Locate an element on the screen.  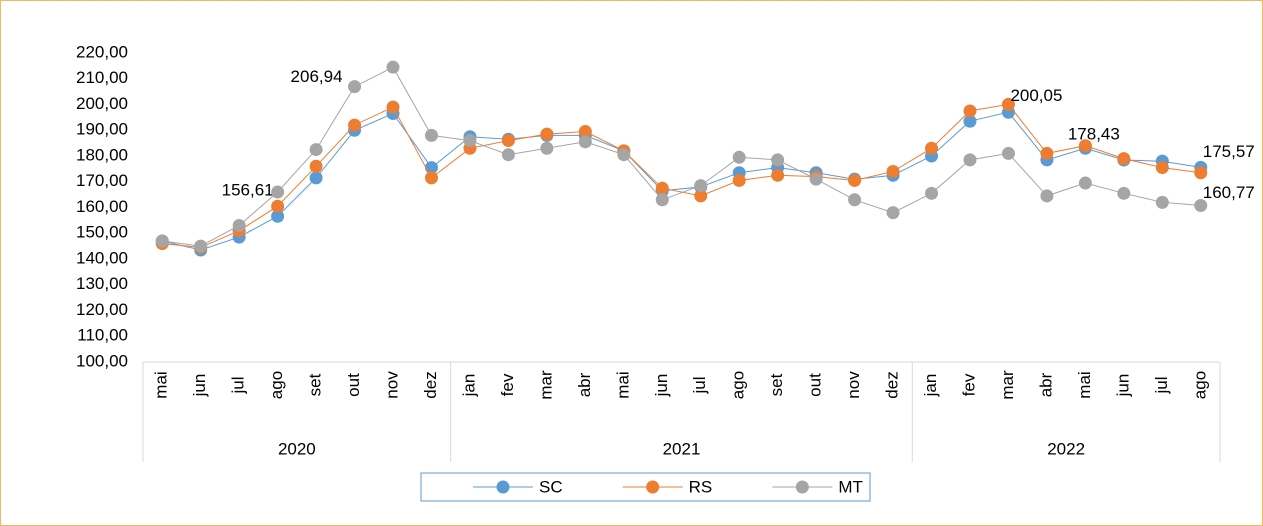
y-tick-label: 110,00 is located at coordinates (102, 335).